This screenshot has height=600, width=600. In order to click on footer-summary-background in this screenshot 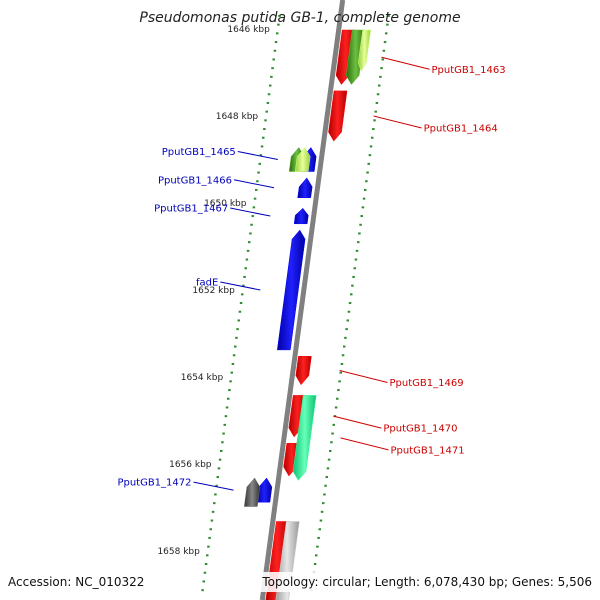, I will do `click(426, 582)`.